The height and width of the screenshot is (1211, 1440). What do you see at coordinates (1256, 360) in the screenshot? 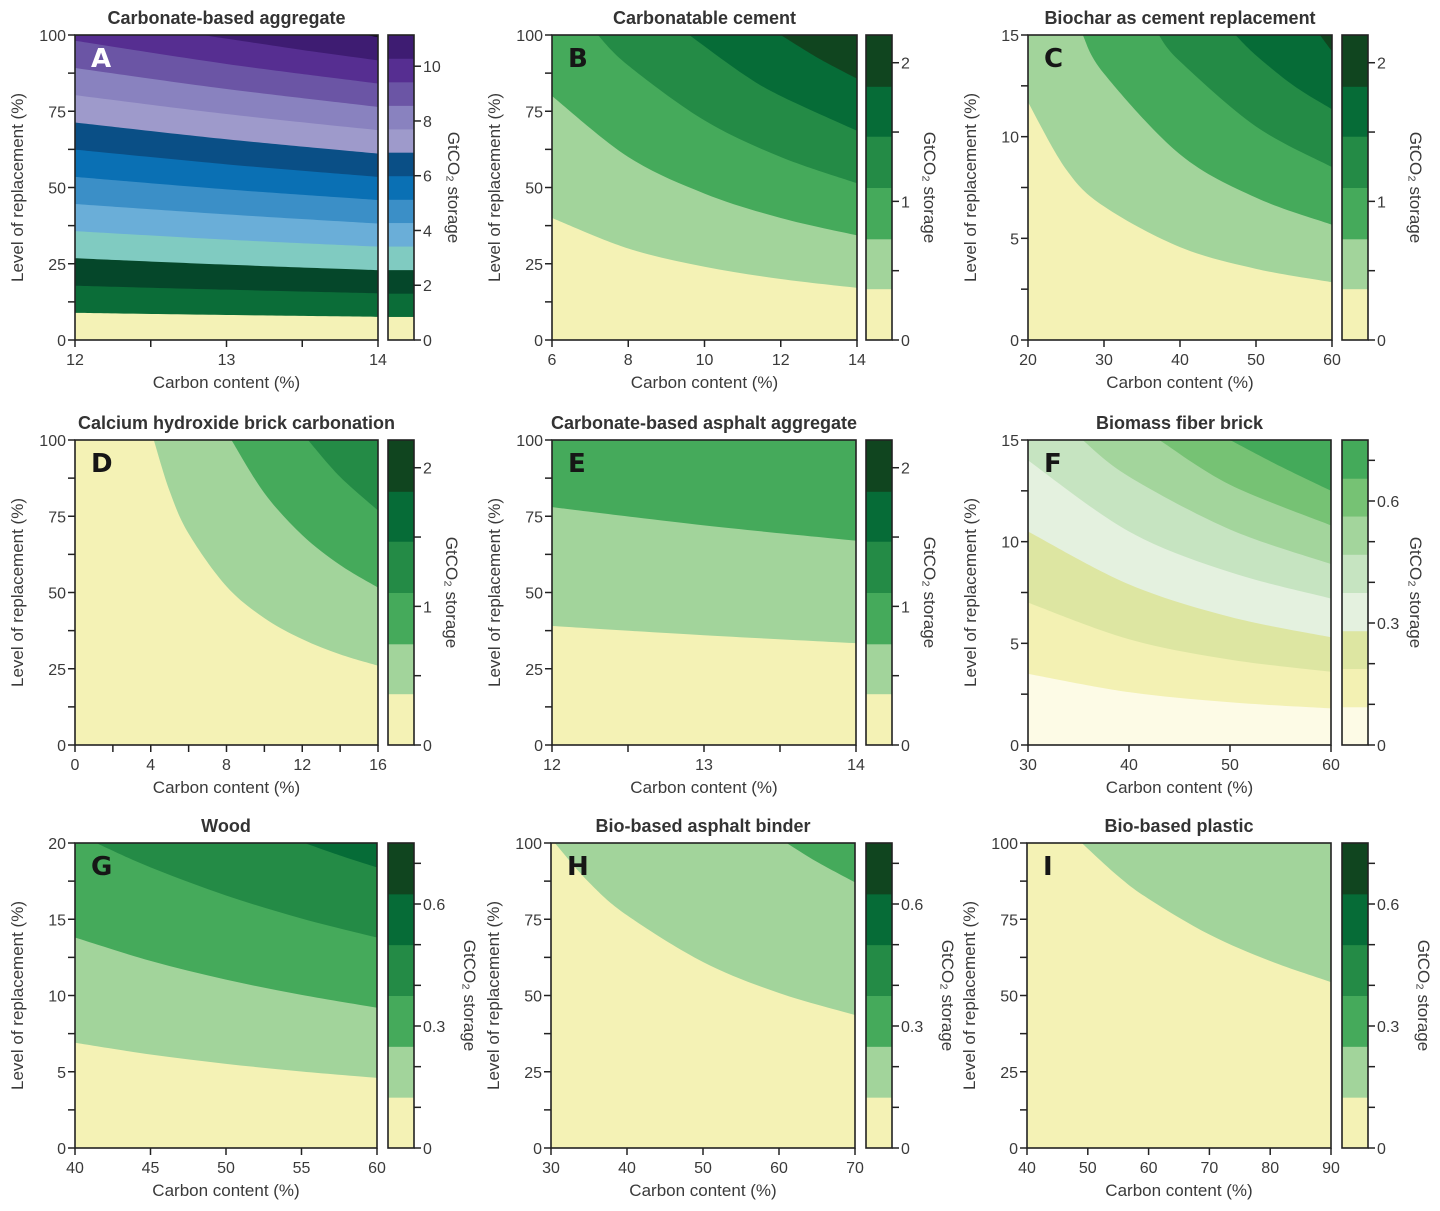
I see `x-tick-label: 50` at bounding box center [1256, 360].